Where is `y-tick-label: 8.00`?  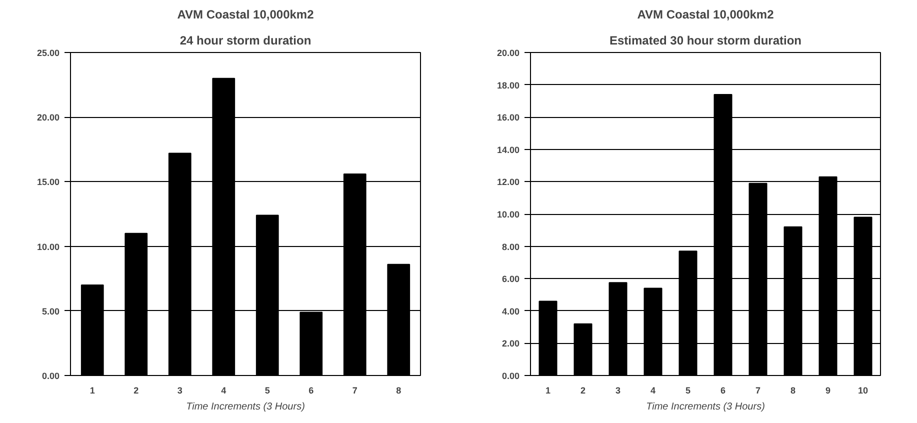
y-tick-label: 8.00 is located at coordinates (511, 247).